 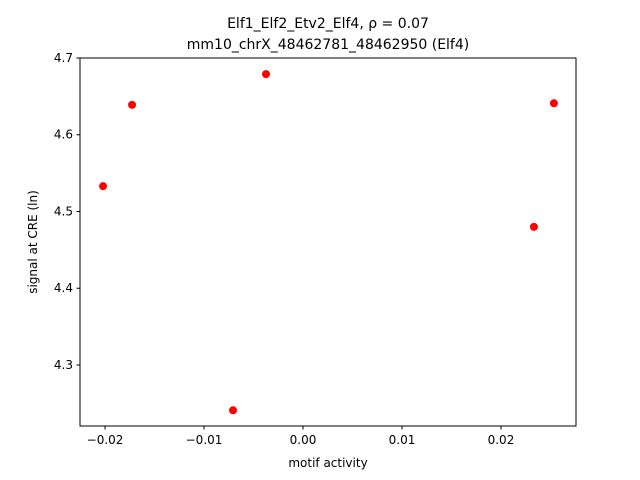 I want to click on y-tick-label: 4.7, so click(x=63, y=58).